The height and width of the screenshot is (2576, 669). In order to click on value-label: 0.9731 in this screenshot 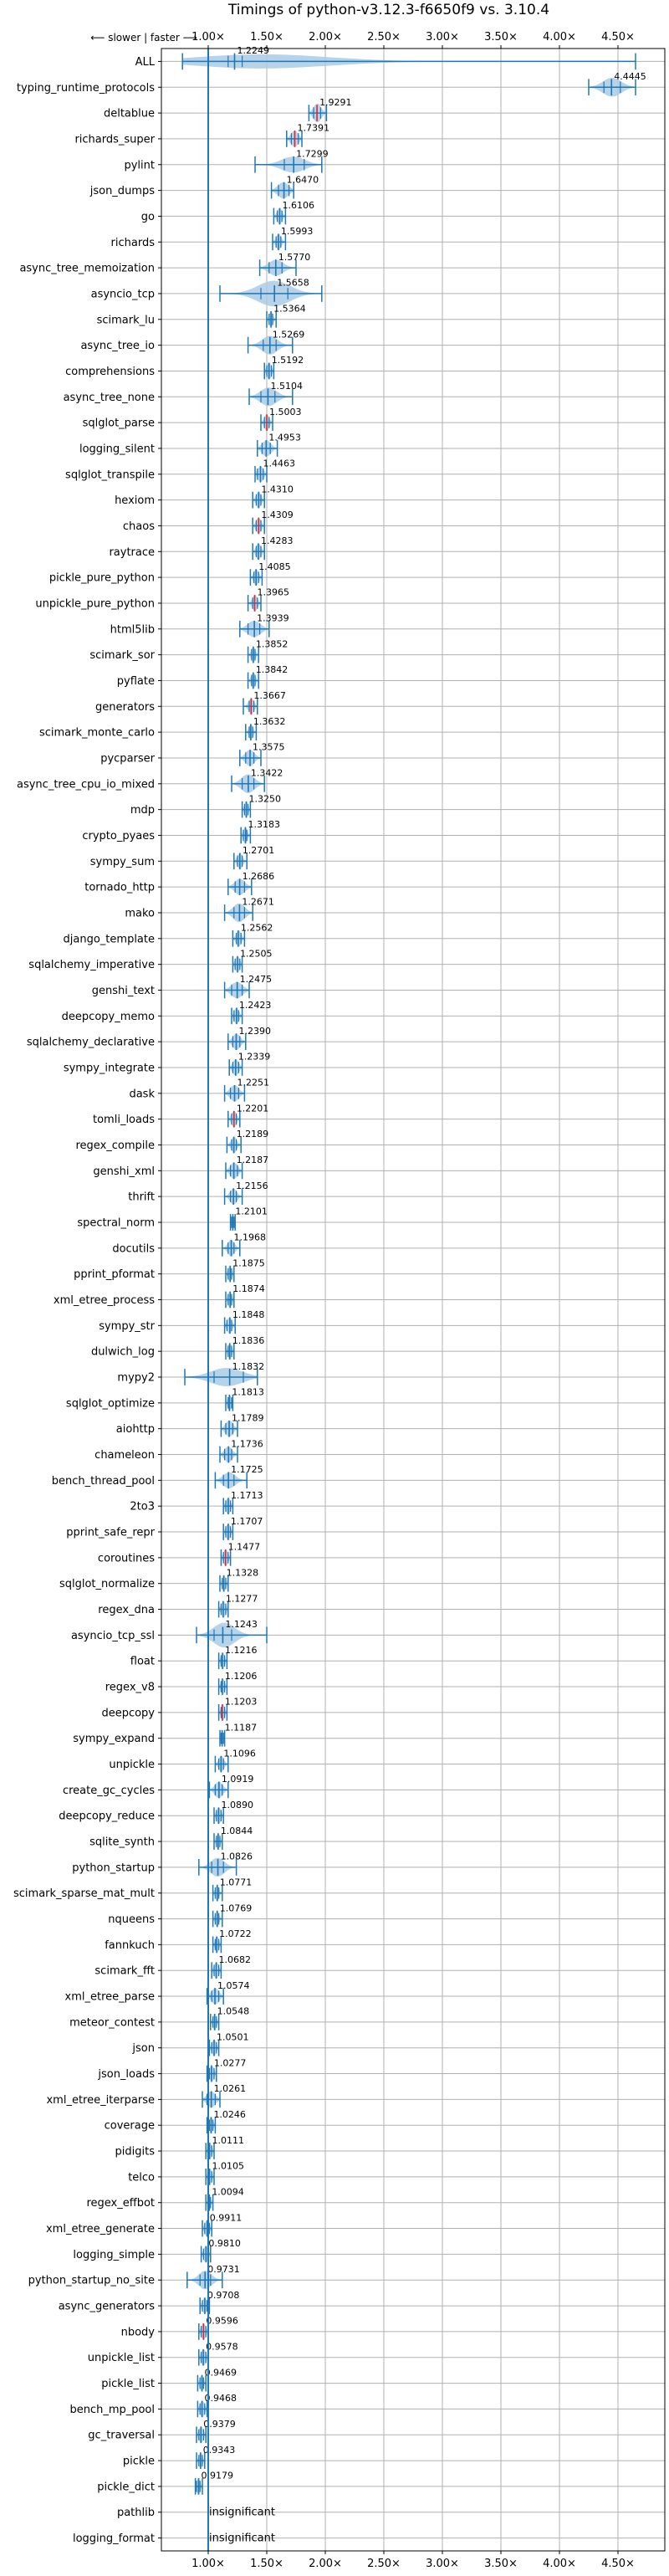, I will do `click(224, 2269)`.